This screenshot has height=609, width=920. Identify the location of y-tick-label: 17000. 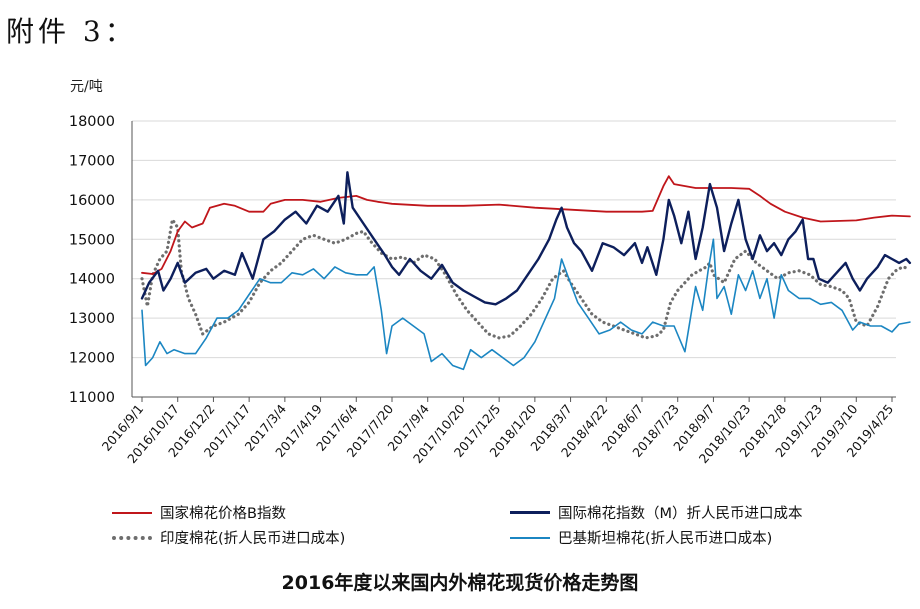
(92, 161).